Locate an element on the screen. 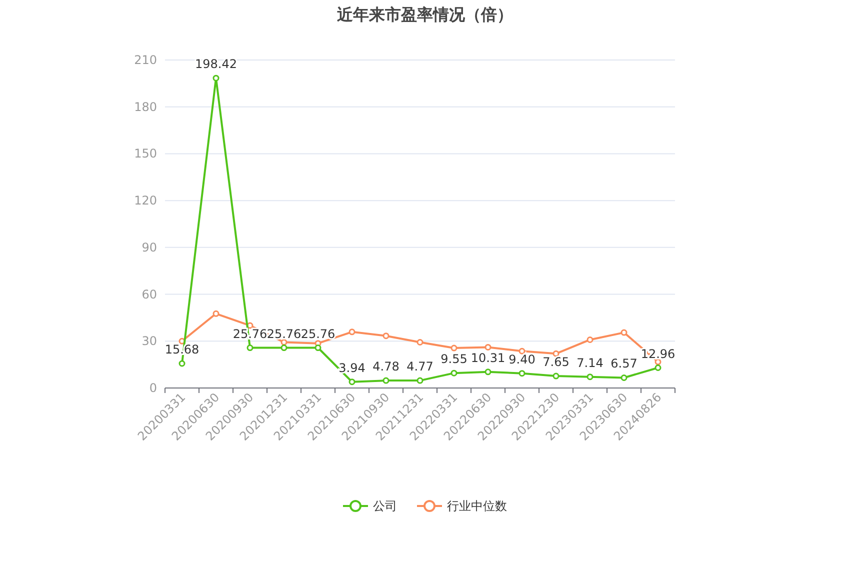 The image size is (850, 575). data-label: 7.14 is located at coordinates (590, 363).